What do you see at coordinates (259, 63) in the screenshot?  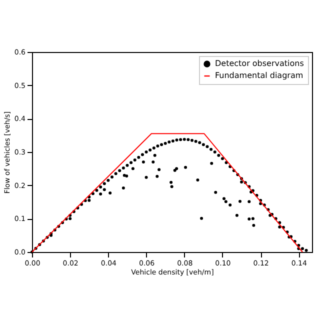 I see `legend-label: Detector observations` at bounding box center [259, 63].